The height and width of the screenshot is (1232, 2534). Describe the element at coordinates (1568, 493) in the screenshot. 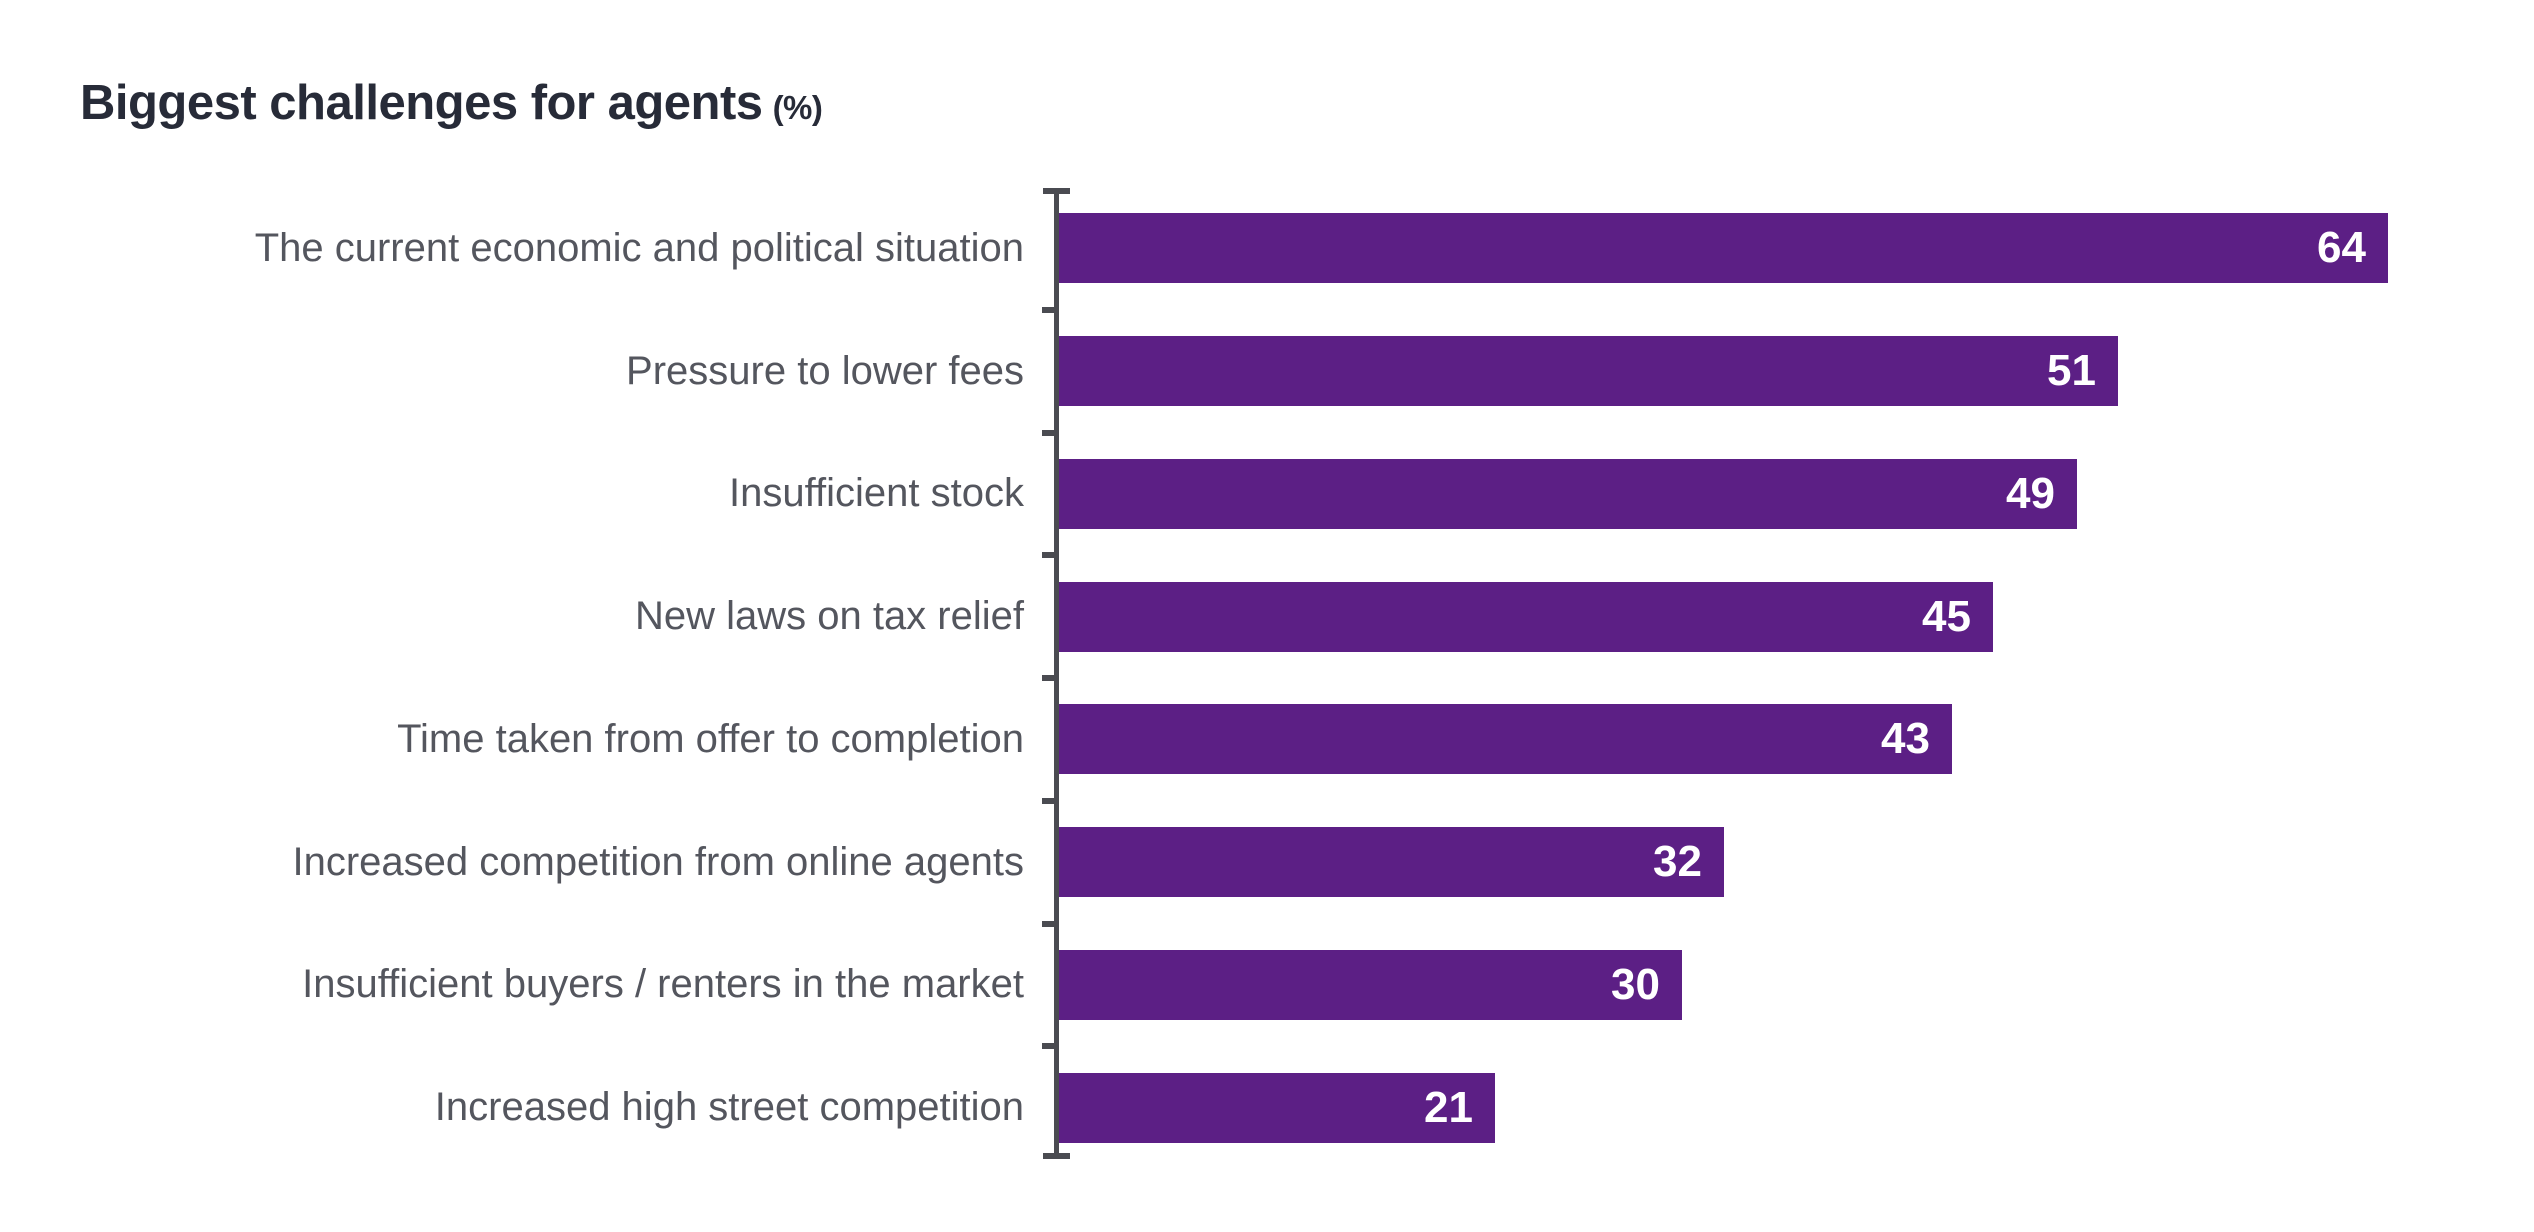

I see `bar: 49` at that location.